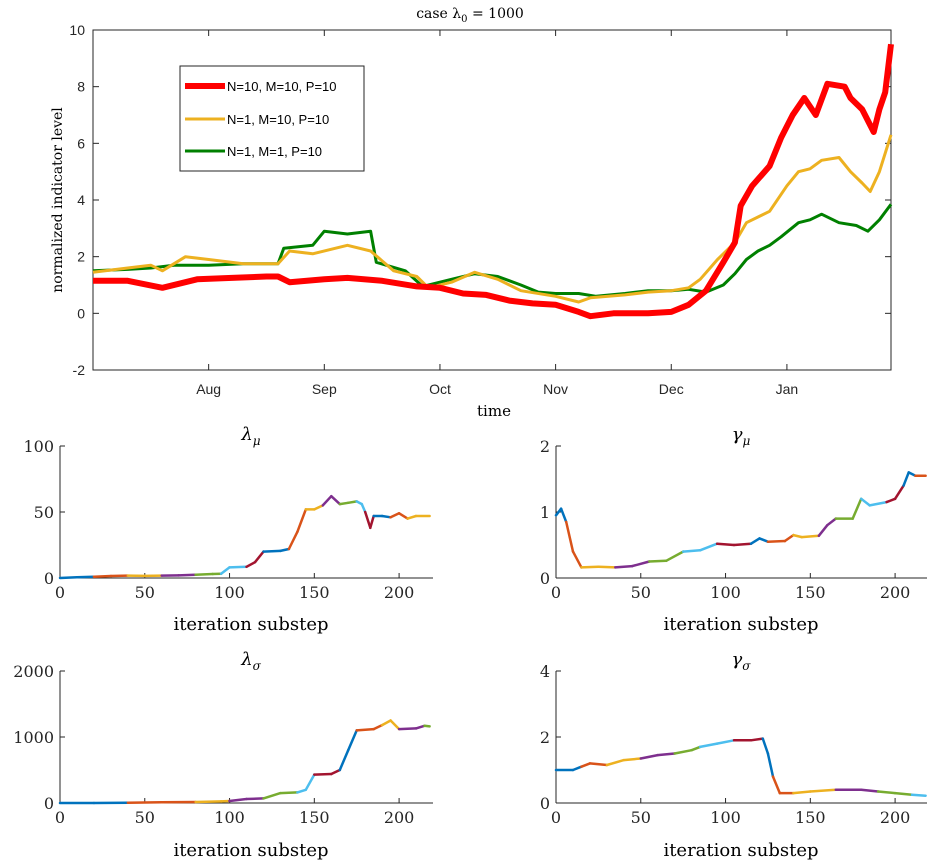 This screenshot has height=865, width=928. I want to click on subplot-gamma-sigma: γσ iteration substep 0 2 4 0 50 100 150 200, so click(733, 755).